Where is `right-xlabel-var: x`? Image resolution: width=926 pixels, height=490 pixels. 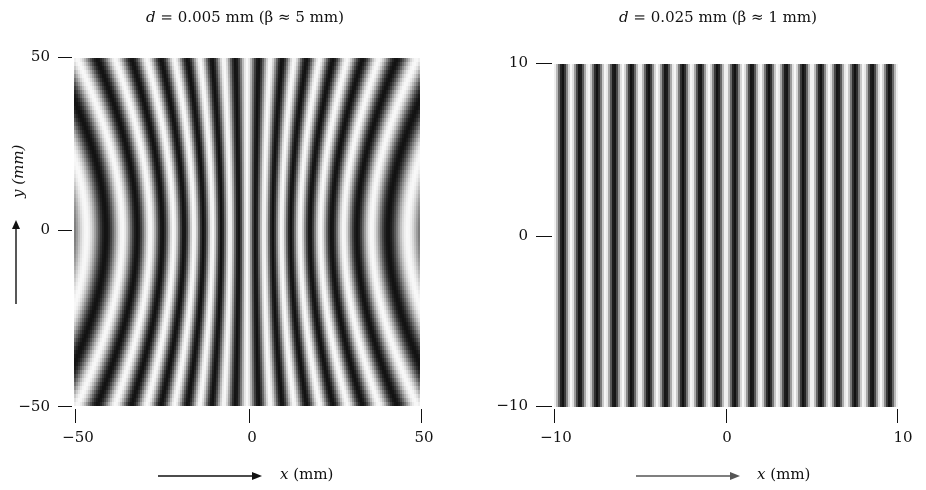
right-xlabel-var: x is located at coordinates (761, 474).